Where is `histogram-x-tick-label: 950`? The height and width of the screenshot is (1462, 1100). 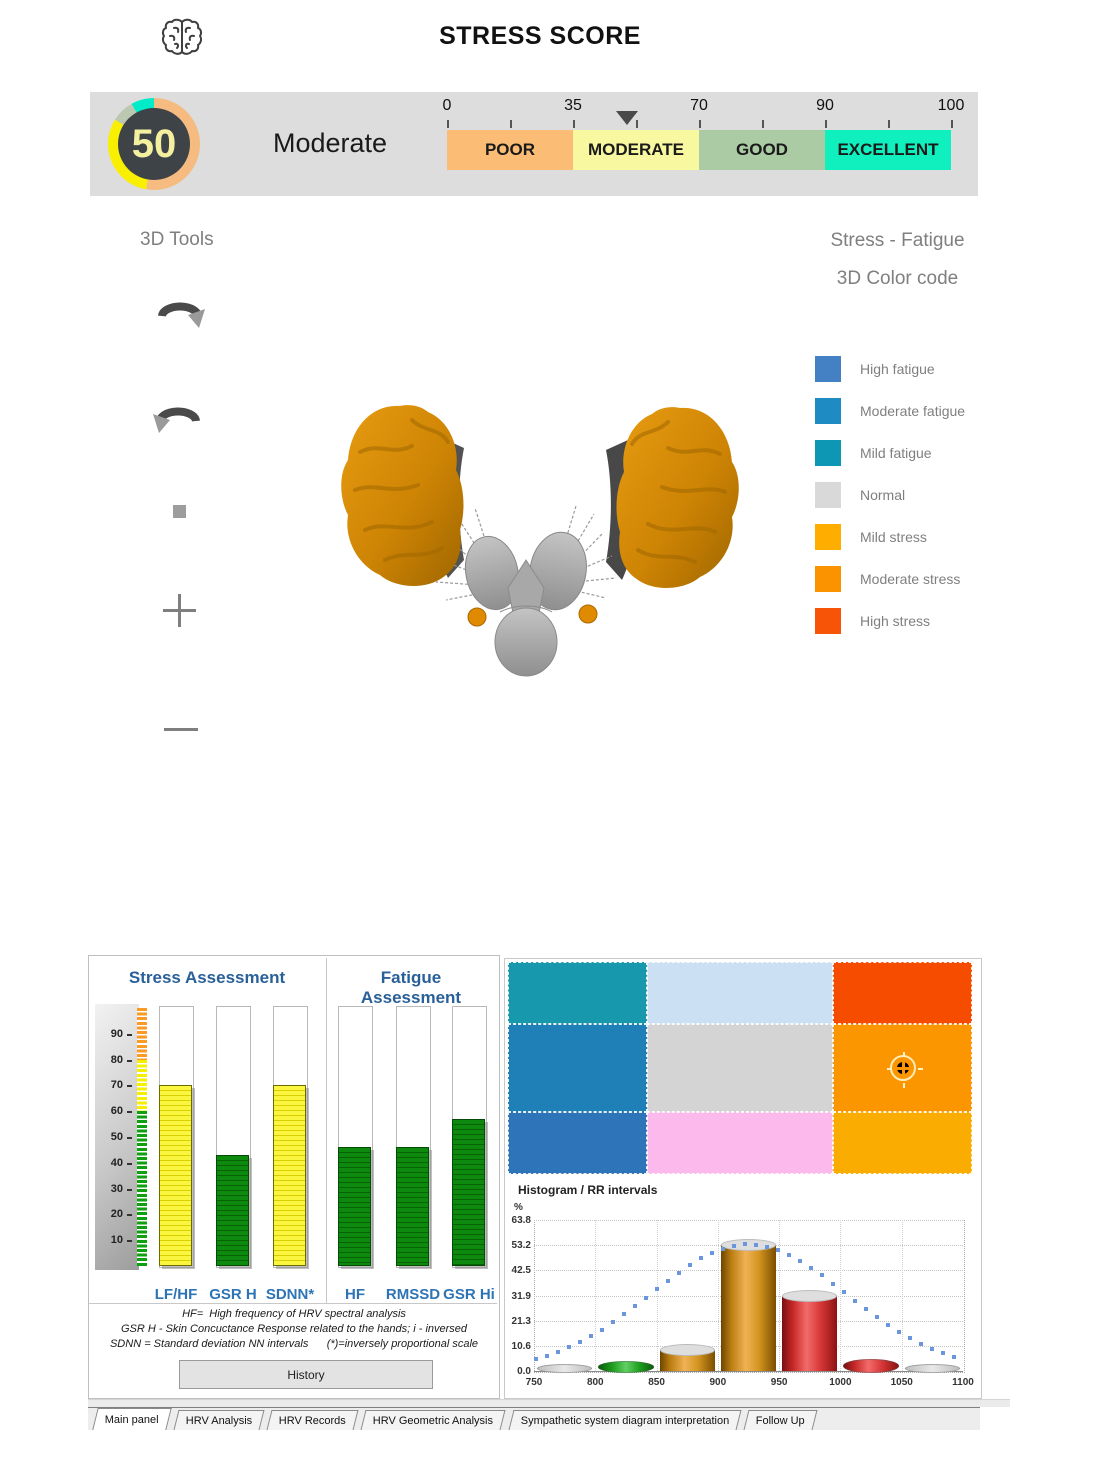
histogram-x-tick-label: 950 is located at coordinates (779, 1382).